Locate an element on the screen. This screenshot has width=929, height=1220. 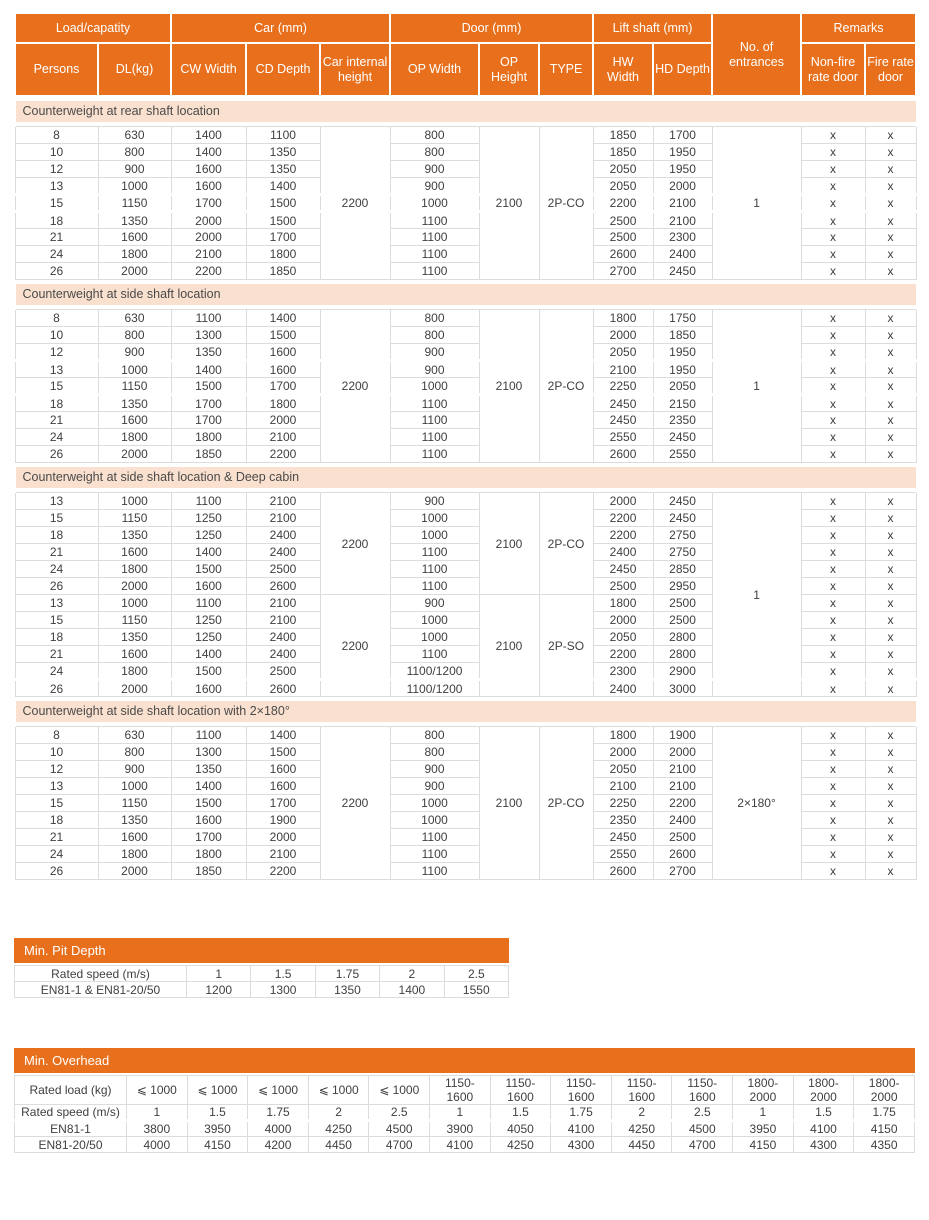
cell-hd-depth: 2000 is located at coordinates (682, 752).